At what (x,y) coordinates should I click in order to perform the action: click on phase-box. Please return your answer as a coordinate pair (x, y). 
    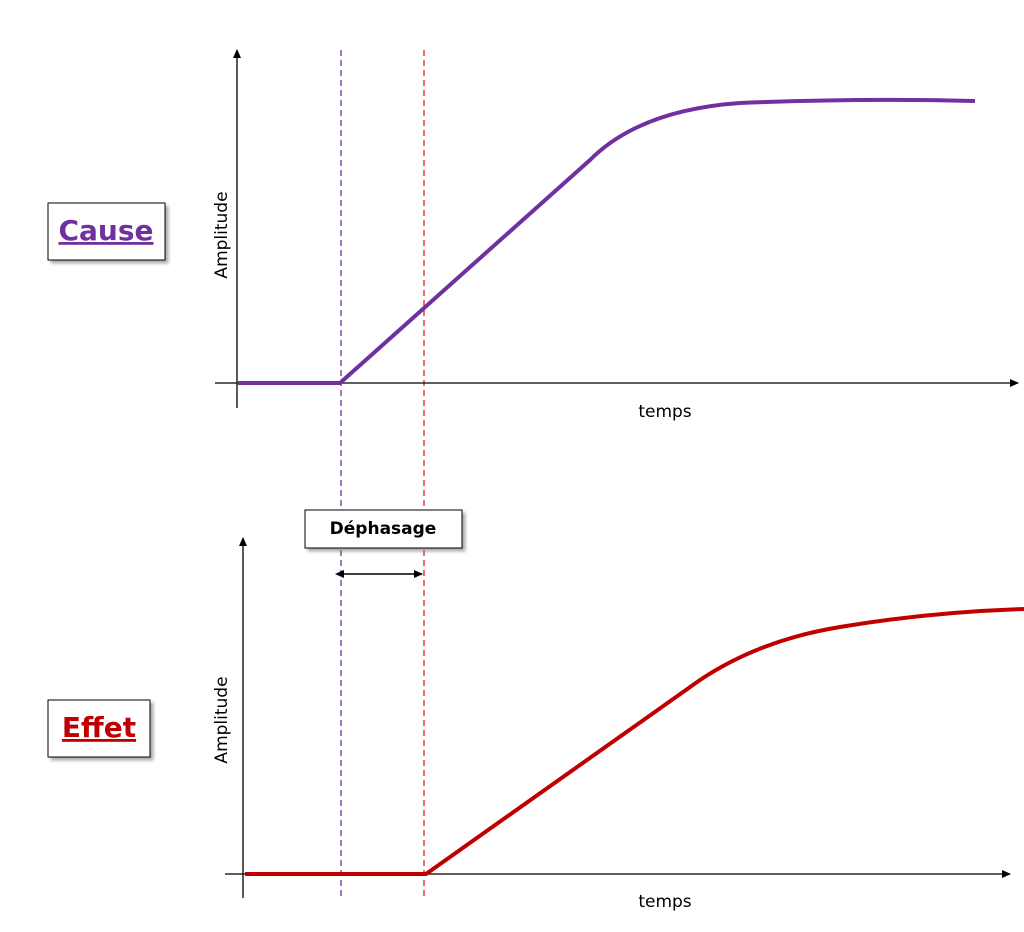
    Looking at the image, I should click on (383, 529).